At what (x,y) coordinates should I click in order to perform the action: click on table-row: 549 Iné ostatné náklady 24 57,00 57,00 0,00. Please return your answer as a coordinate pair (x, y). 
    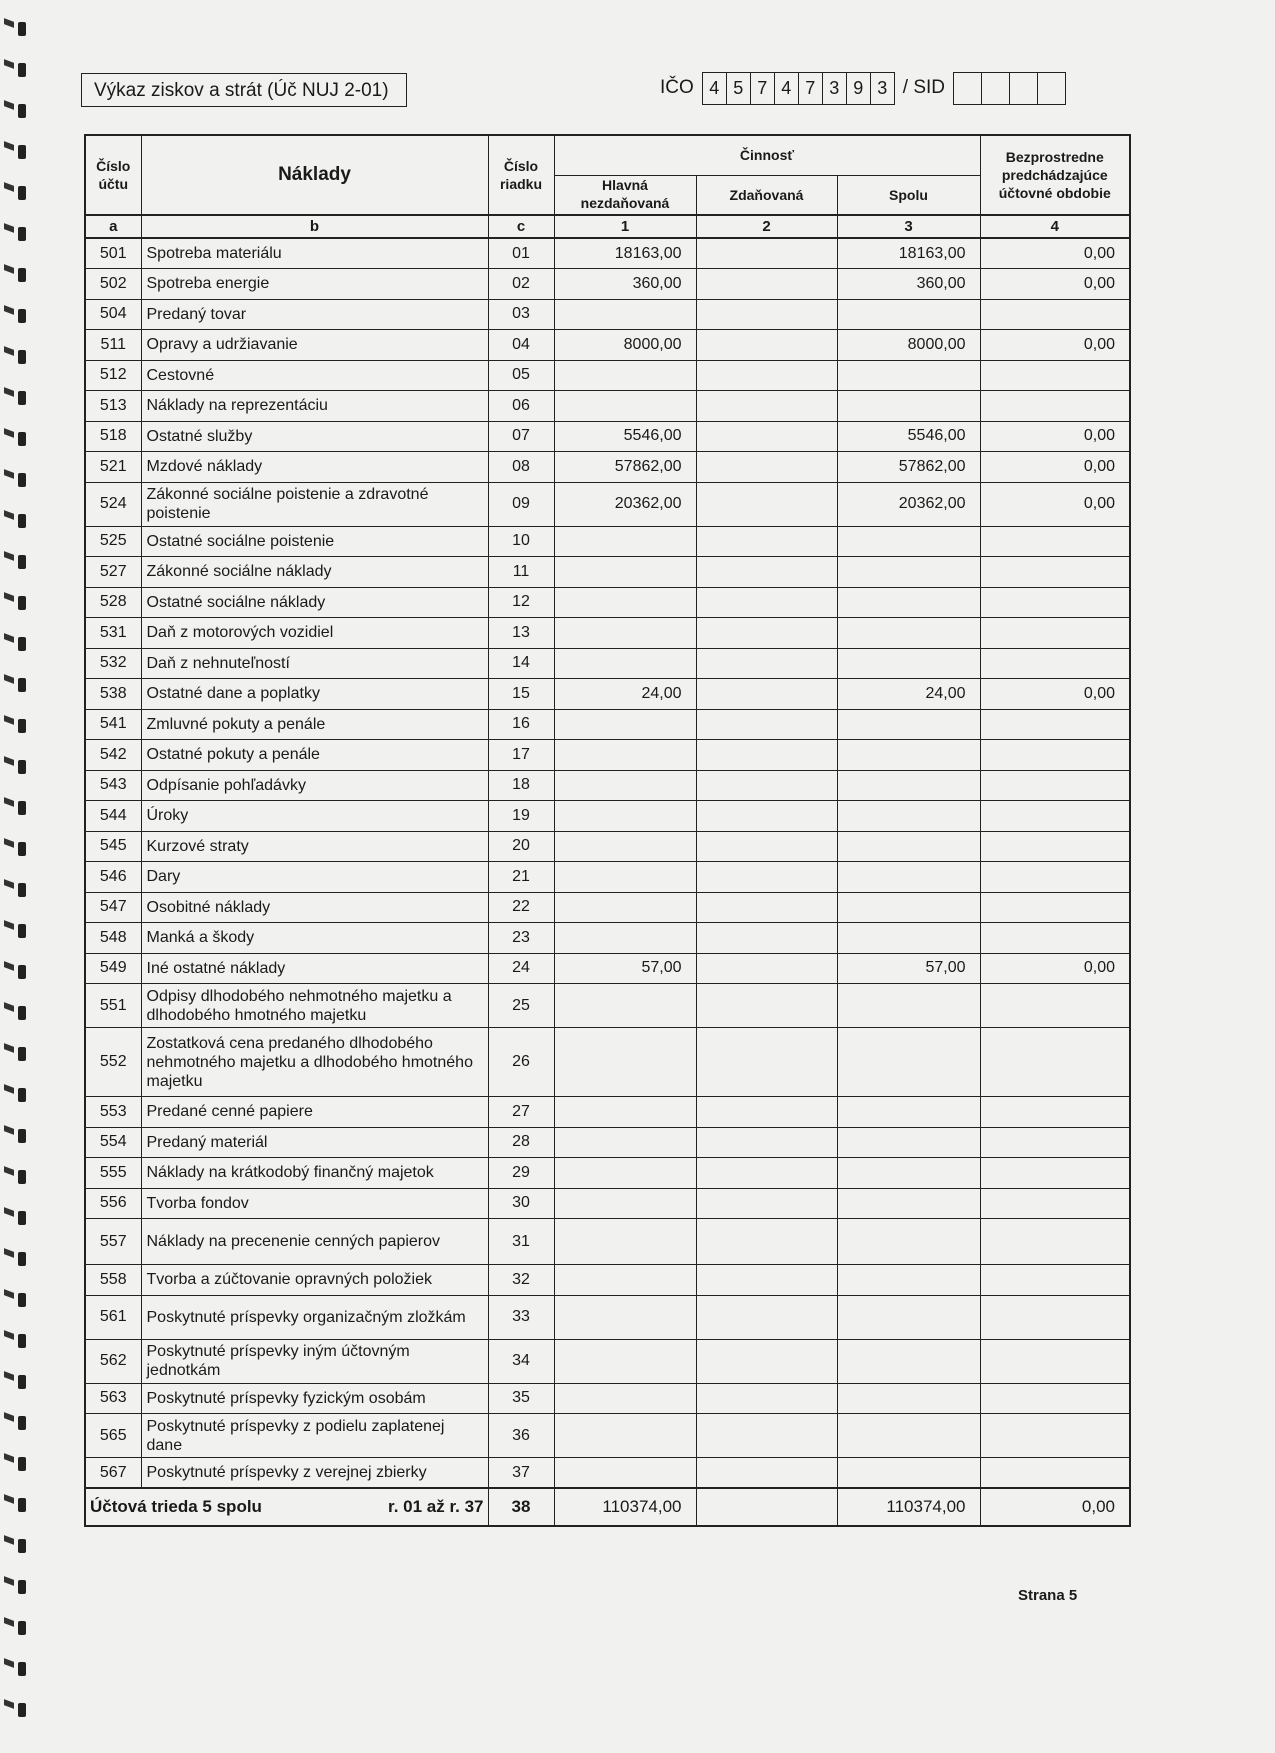
    Looking at the image, I should click on (607, 968).